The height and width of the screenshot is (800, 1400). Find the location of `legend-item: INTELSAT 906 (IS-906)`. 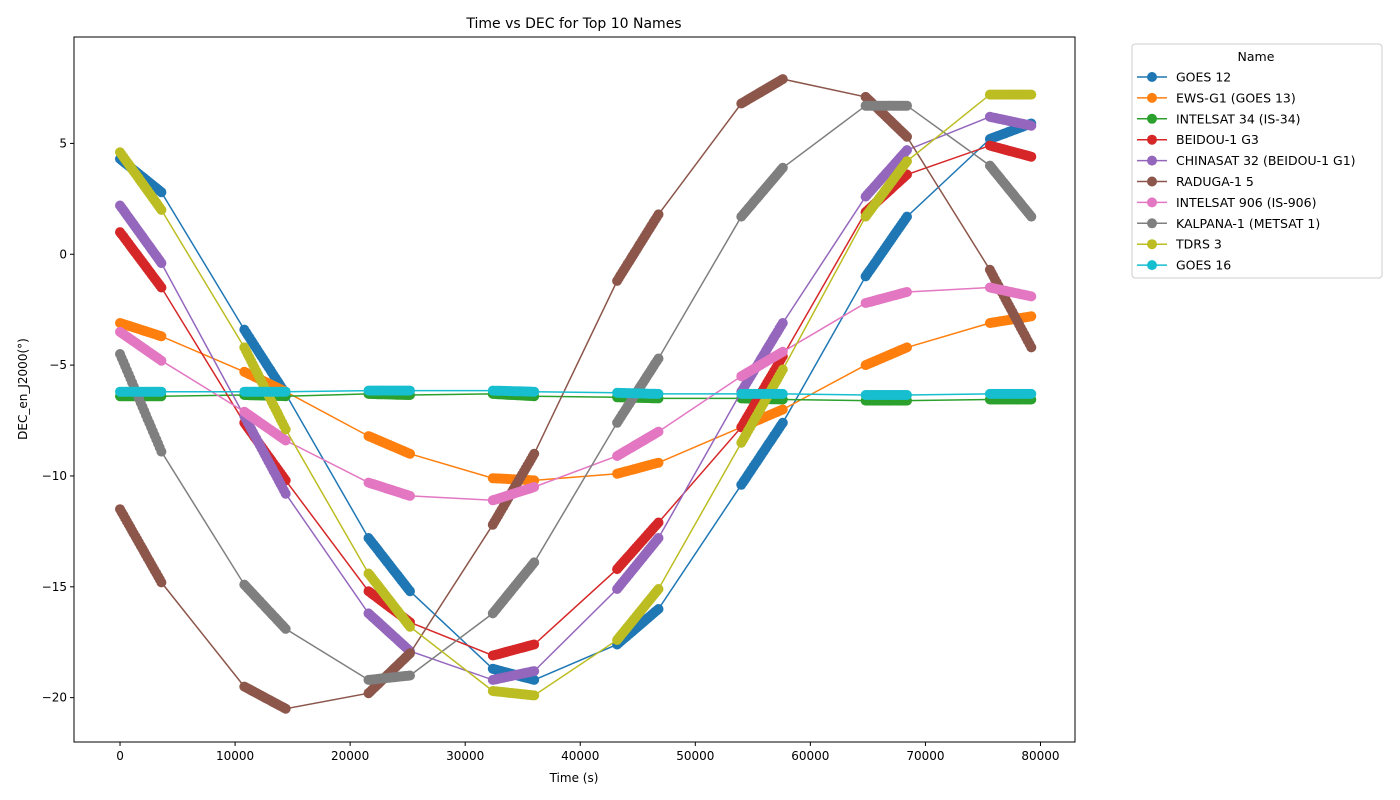

legend-item: INTELSAT 906 (IS-906) is located at coordinates (1226, 202).